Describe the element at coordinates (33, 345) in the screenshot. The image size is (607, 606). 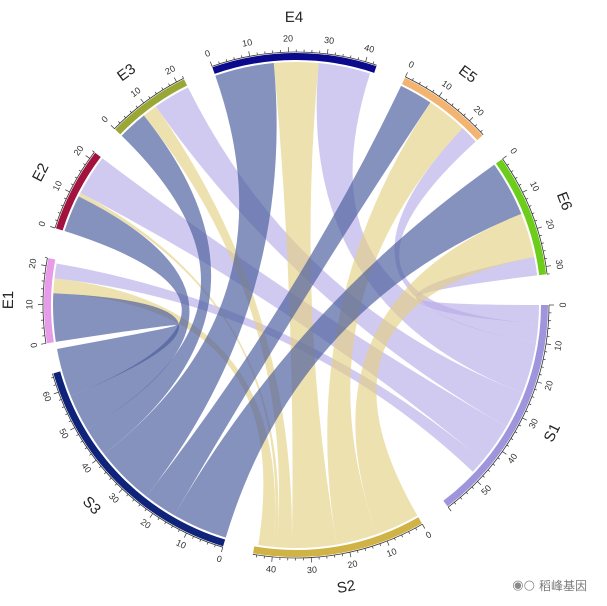
I see `tick-label-e1-0: 0` at that location.